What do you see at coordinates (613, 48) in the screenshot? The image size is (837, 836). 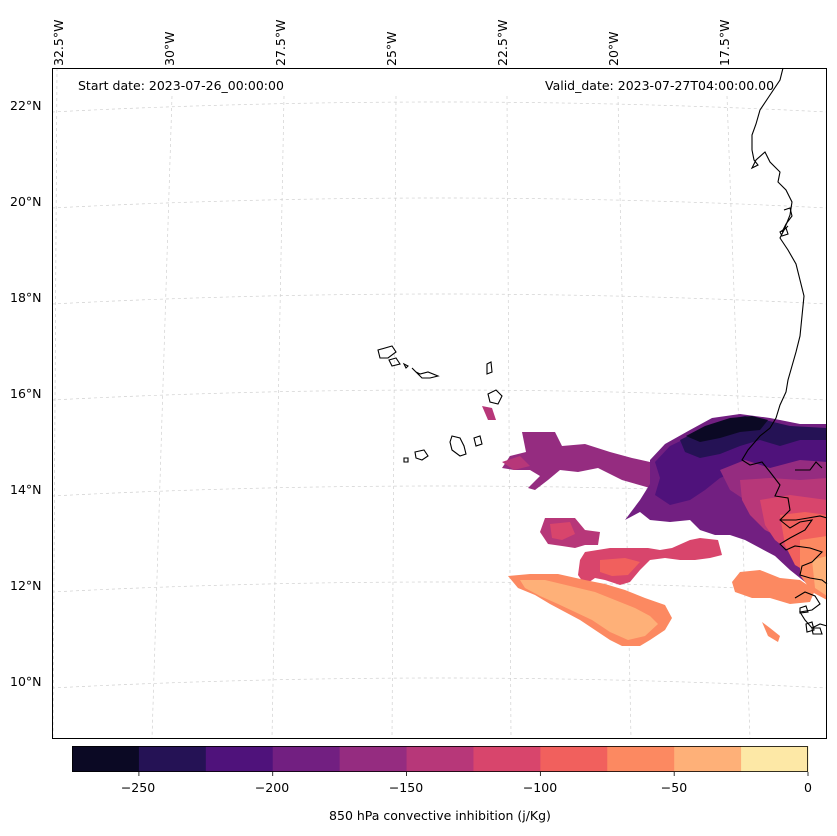 I see `lon-label-20w: 20°W` at bounding box center [613, 48].